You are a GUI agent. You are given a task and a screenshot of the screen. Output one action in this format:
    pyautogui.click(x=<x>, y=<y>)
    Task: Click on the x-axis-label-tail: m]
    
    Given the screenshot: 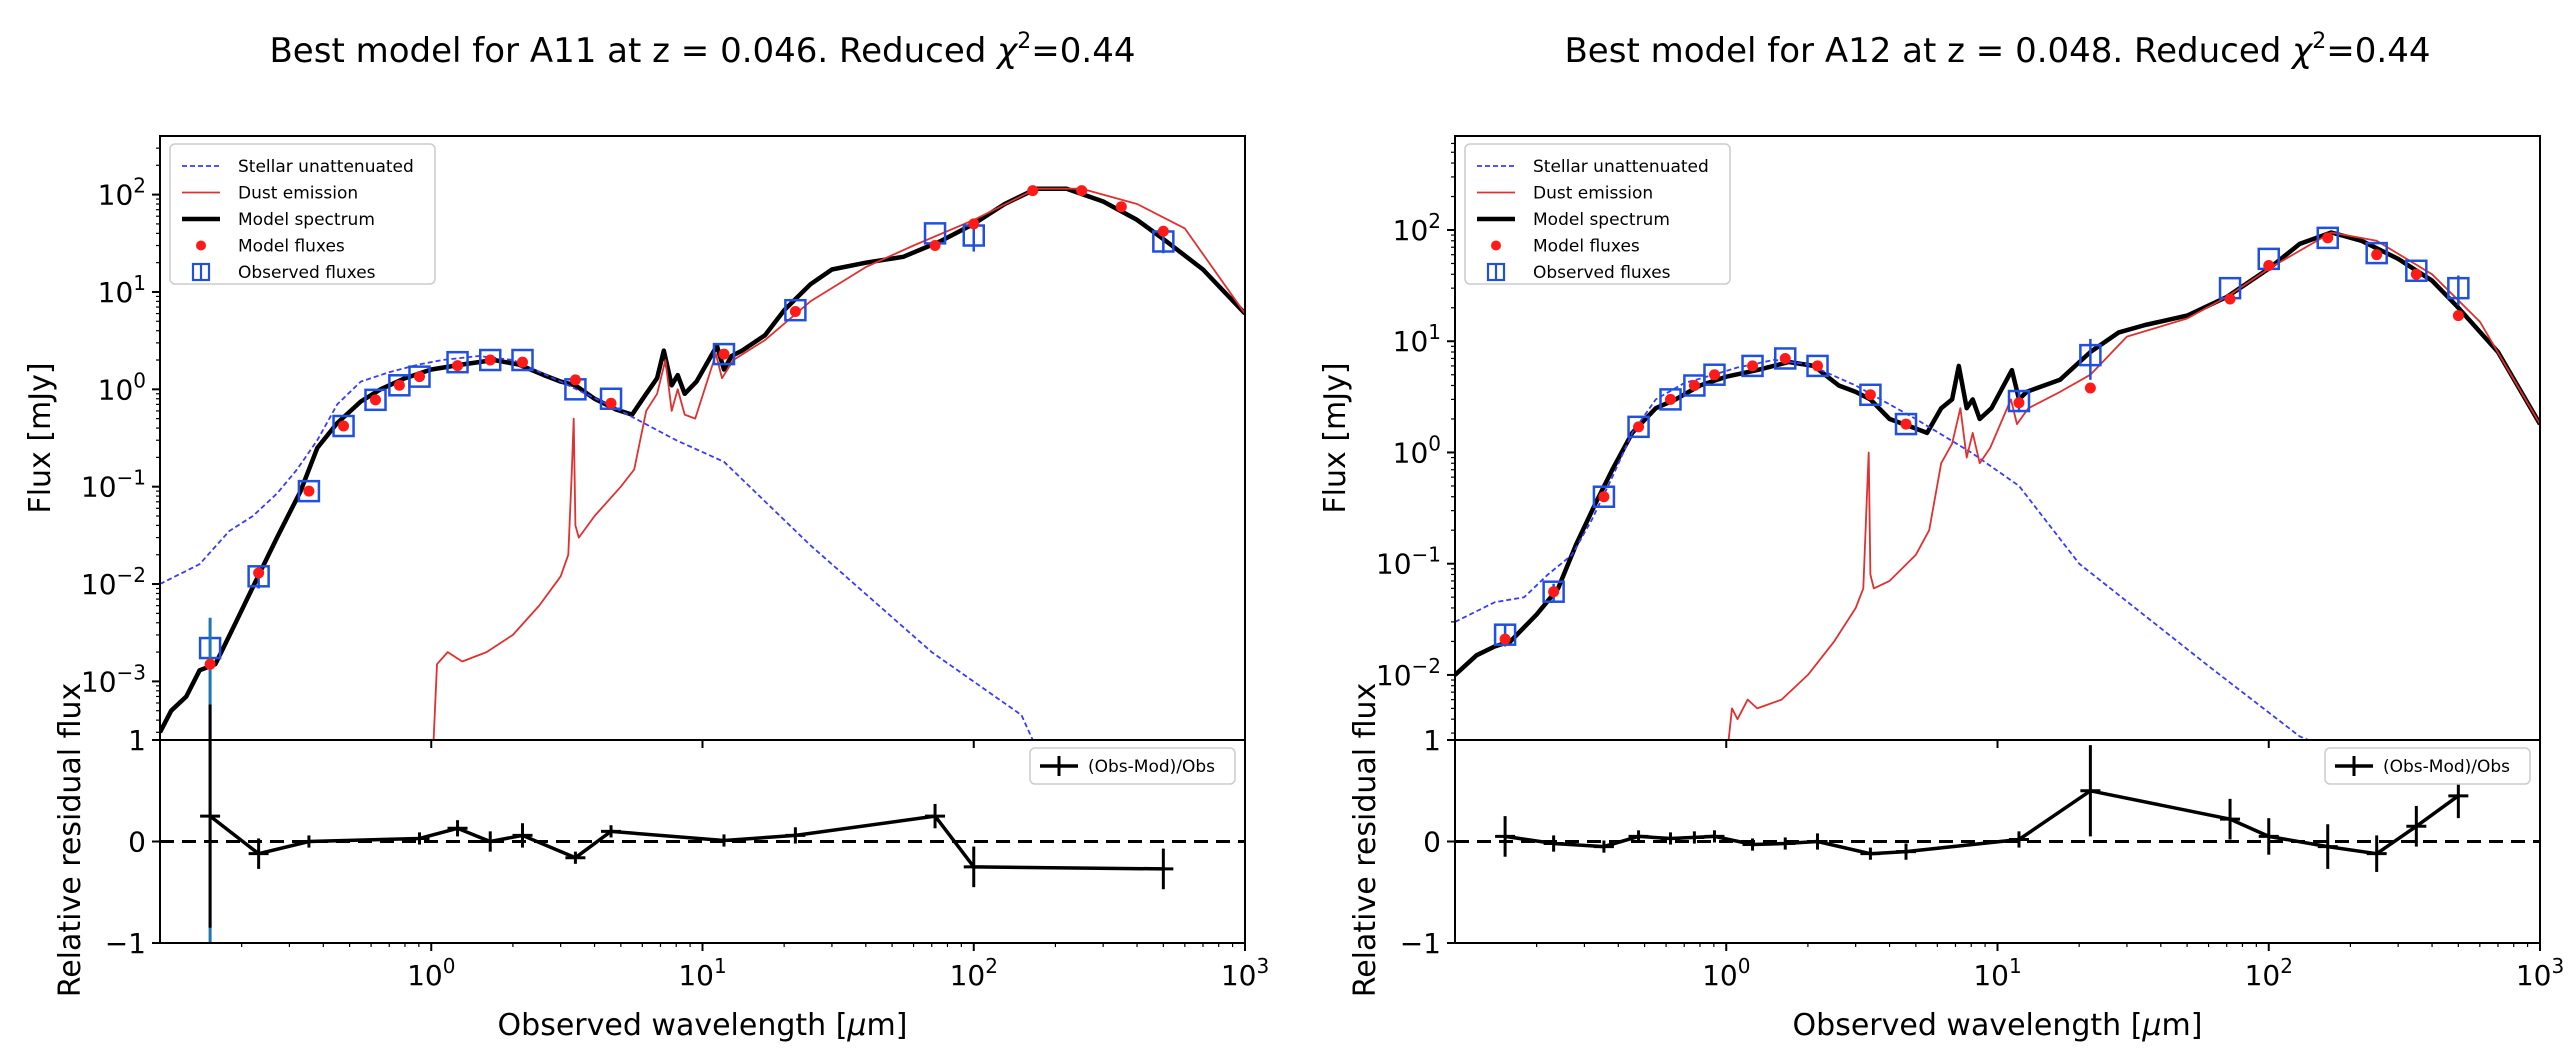 What is the action you would take?
    pyautogui.click(x=887, y=1025)
    